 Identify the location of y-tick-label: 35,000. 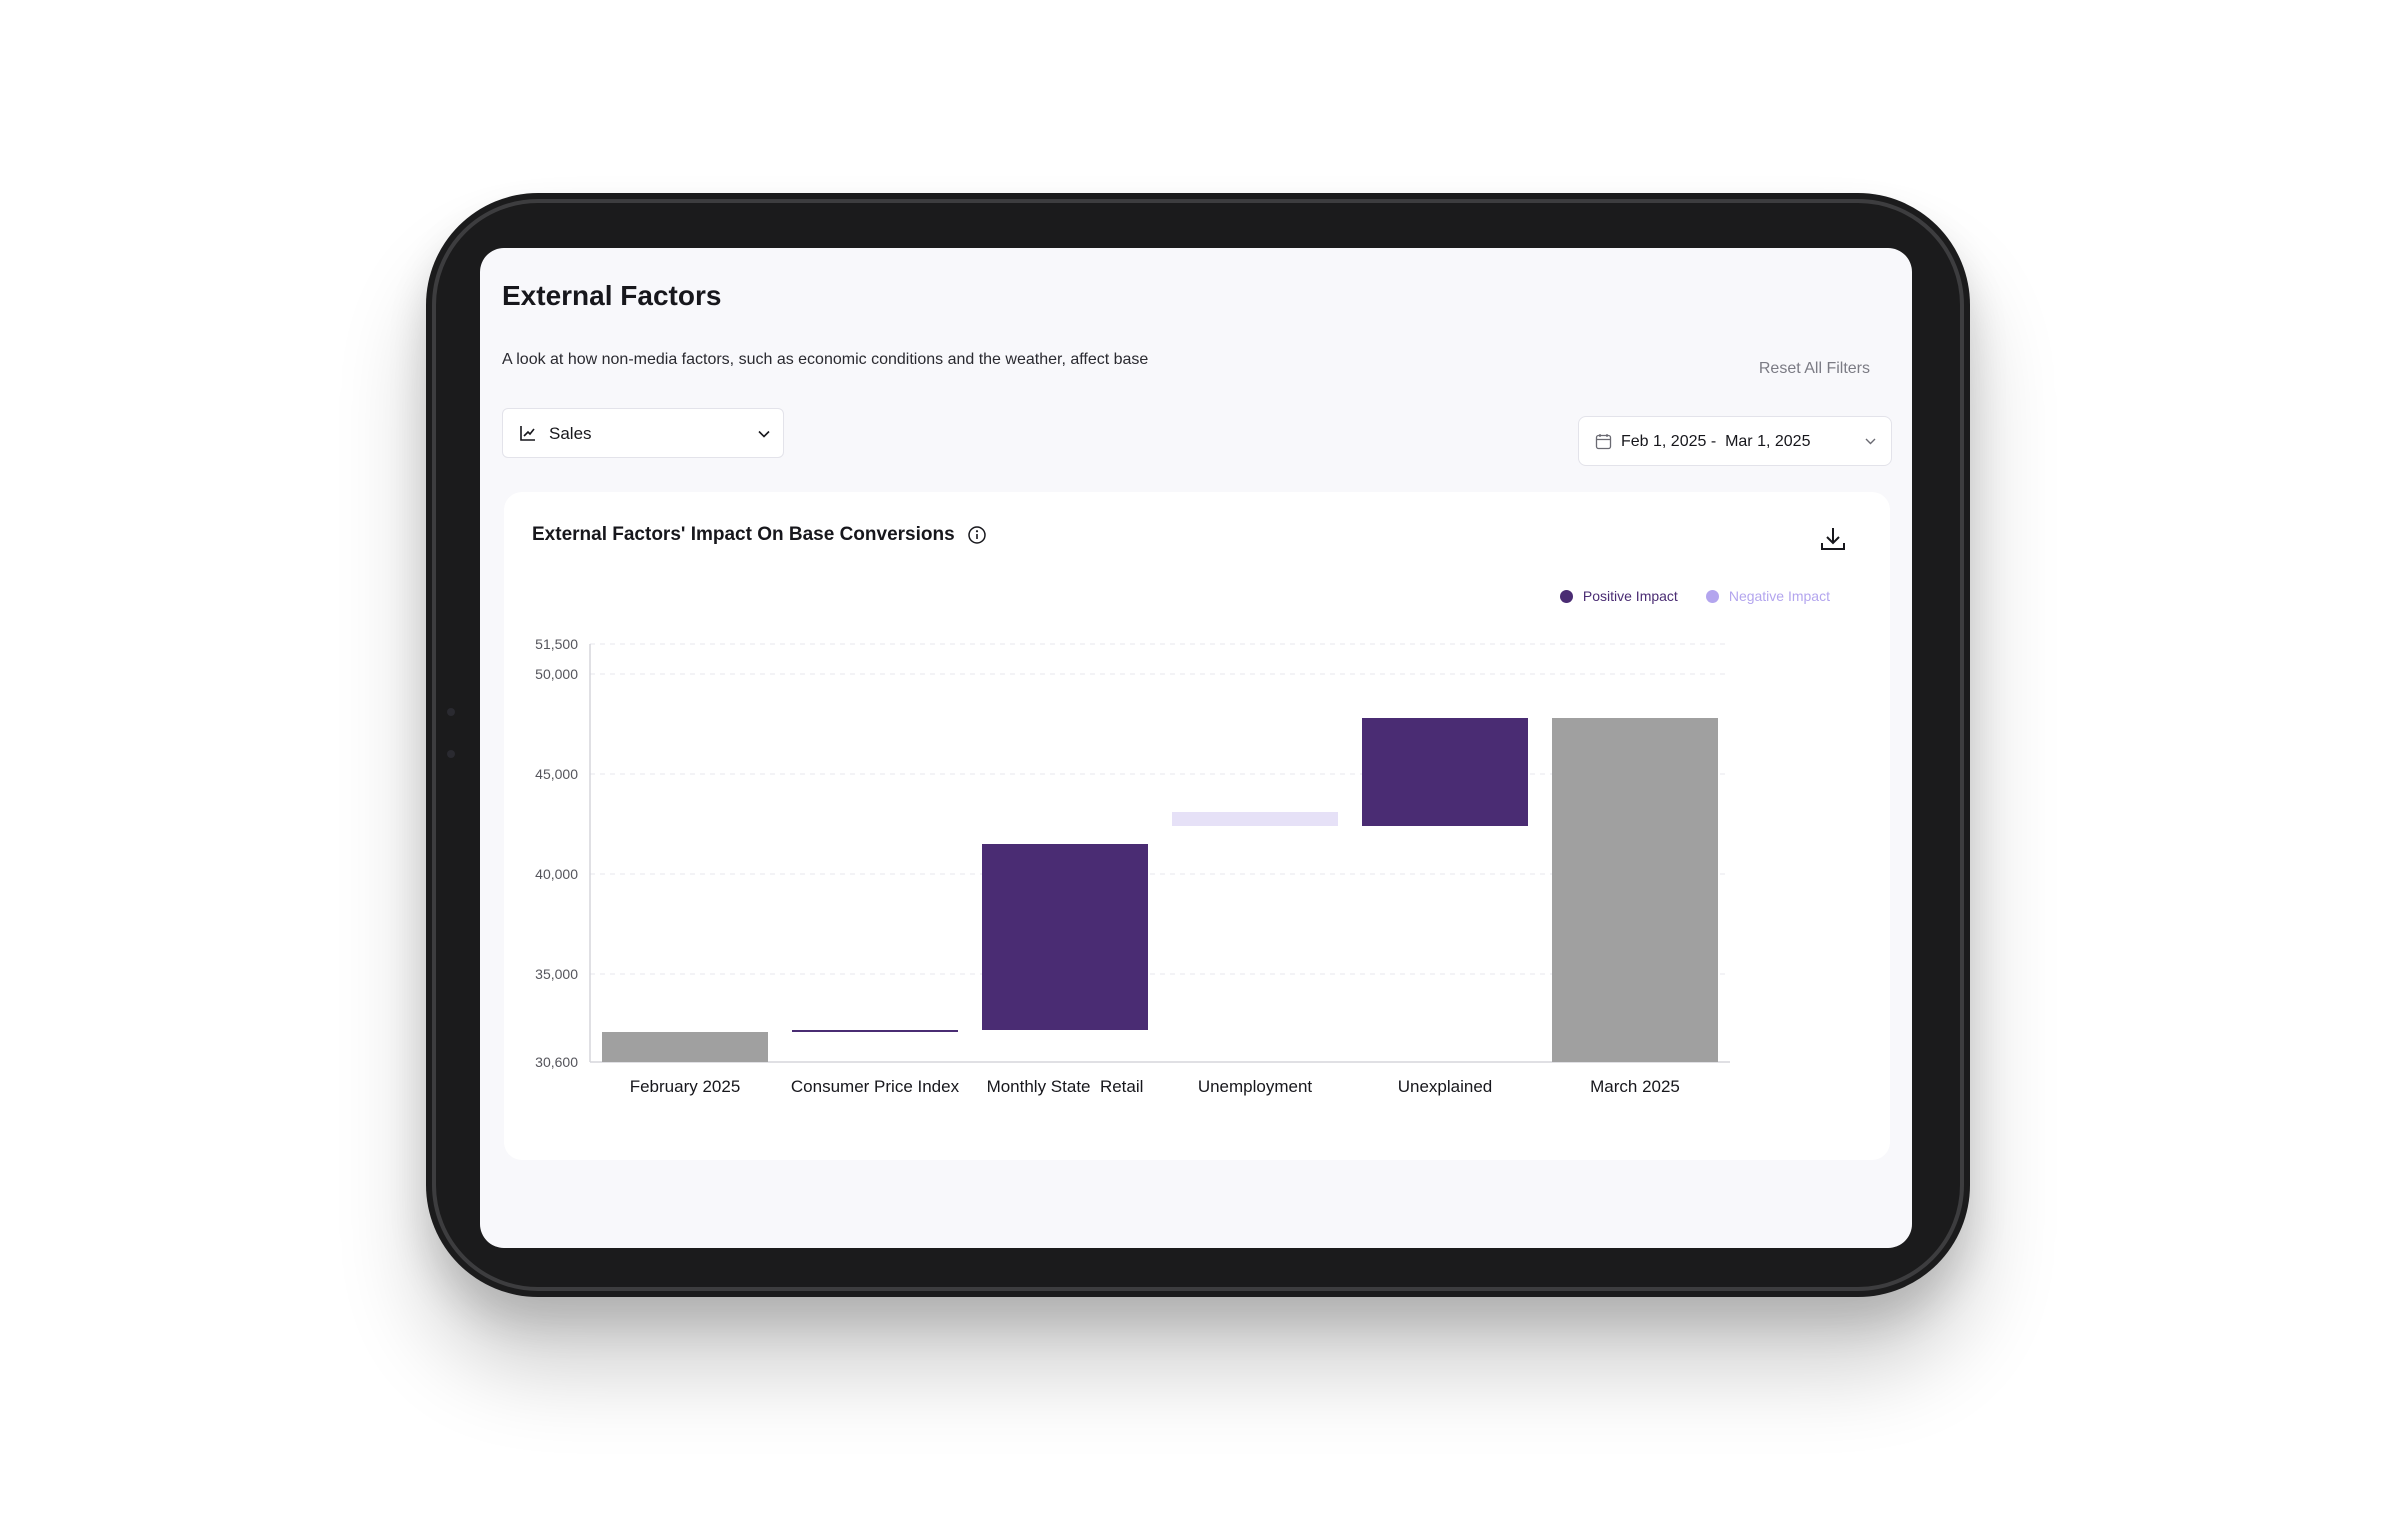
(556, 974).